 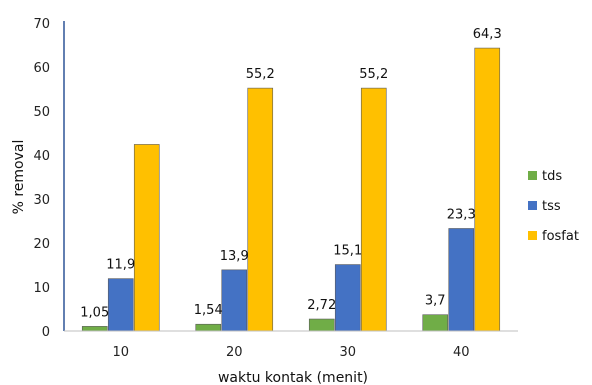 I want to click on data-label-tss-20: 13,9, so click(x=234, y=256).